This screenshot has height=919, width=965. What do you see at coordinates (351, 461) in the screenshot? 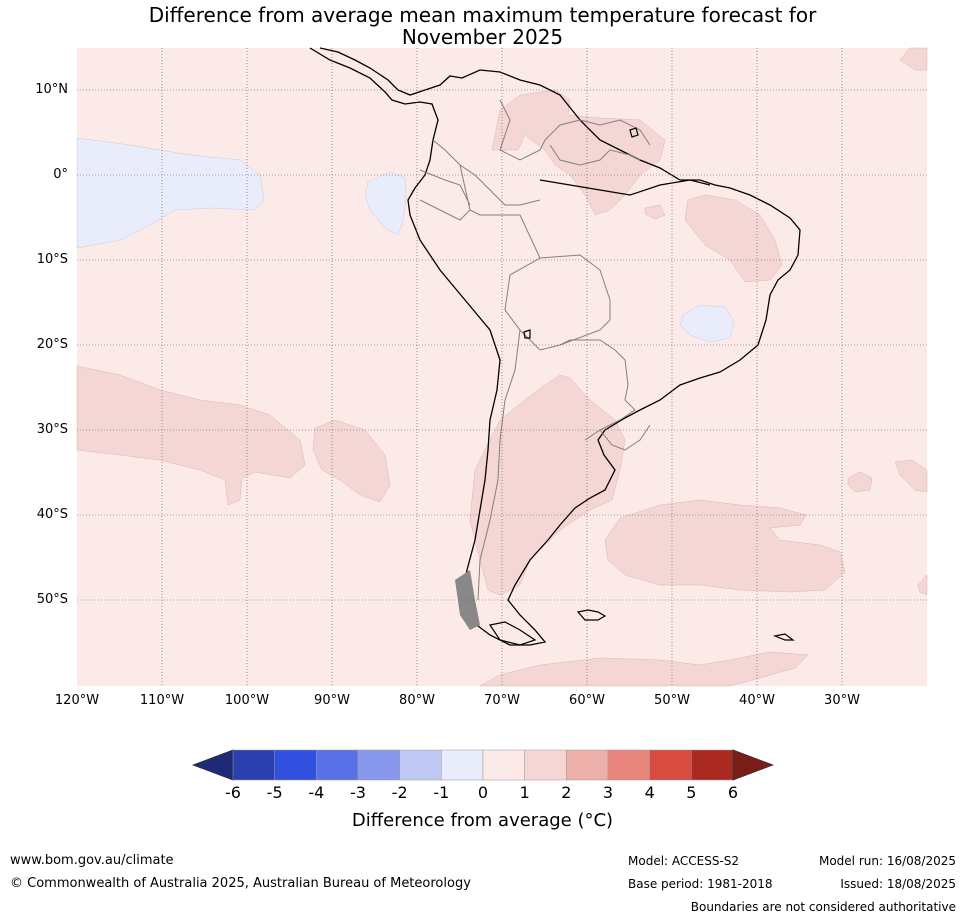
I see `warm-region-pacific-central` at bounding box center [351, 461].